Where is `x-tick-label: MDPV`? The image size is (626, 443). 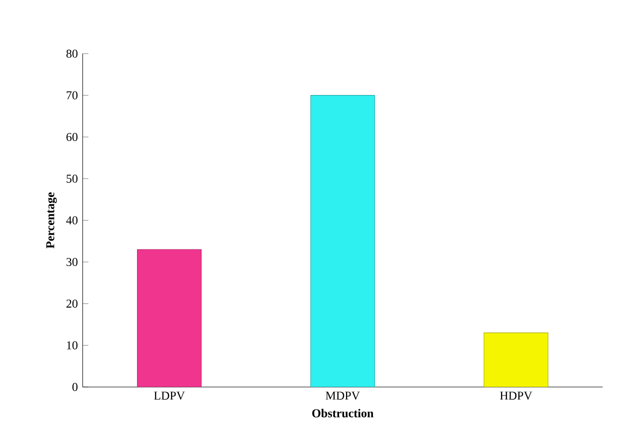 x-tick-label: MDPV is located at coordinates (343, 396).